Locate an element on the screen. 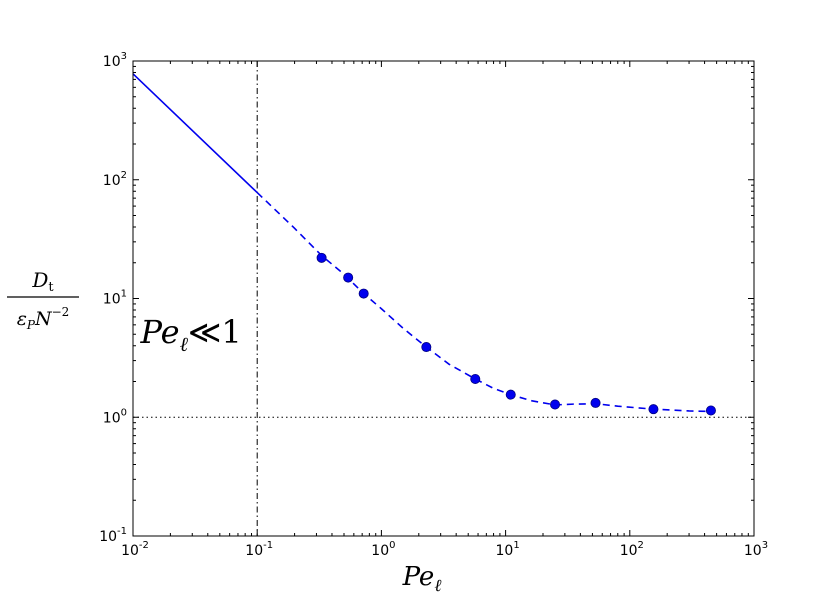 The image size is (813, 613). y-axis-label-numerator: D is located at coordinates (39, 280).